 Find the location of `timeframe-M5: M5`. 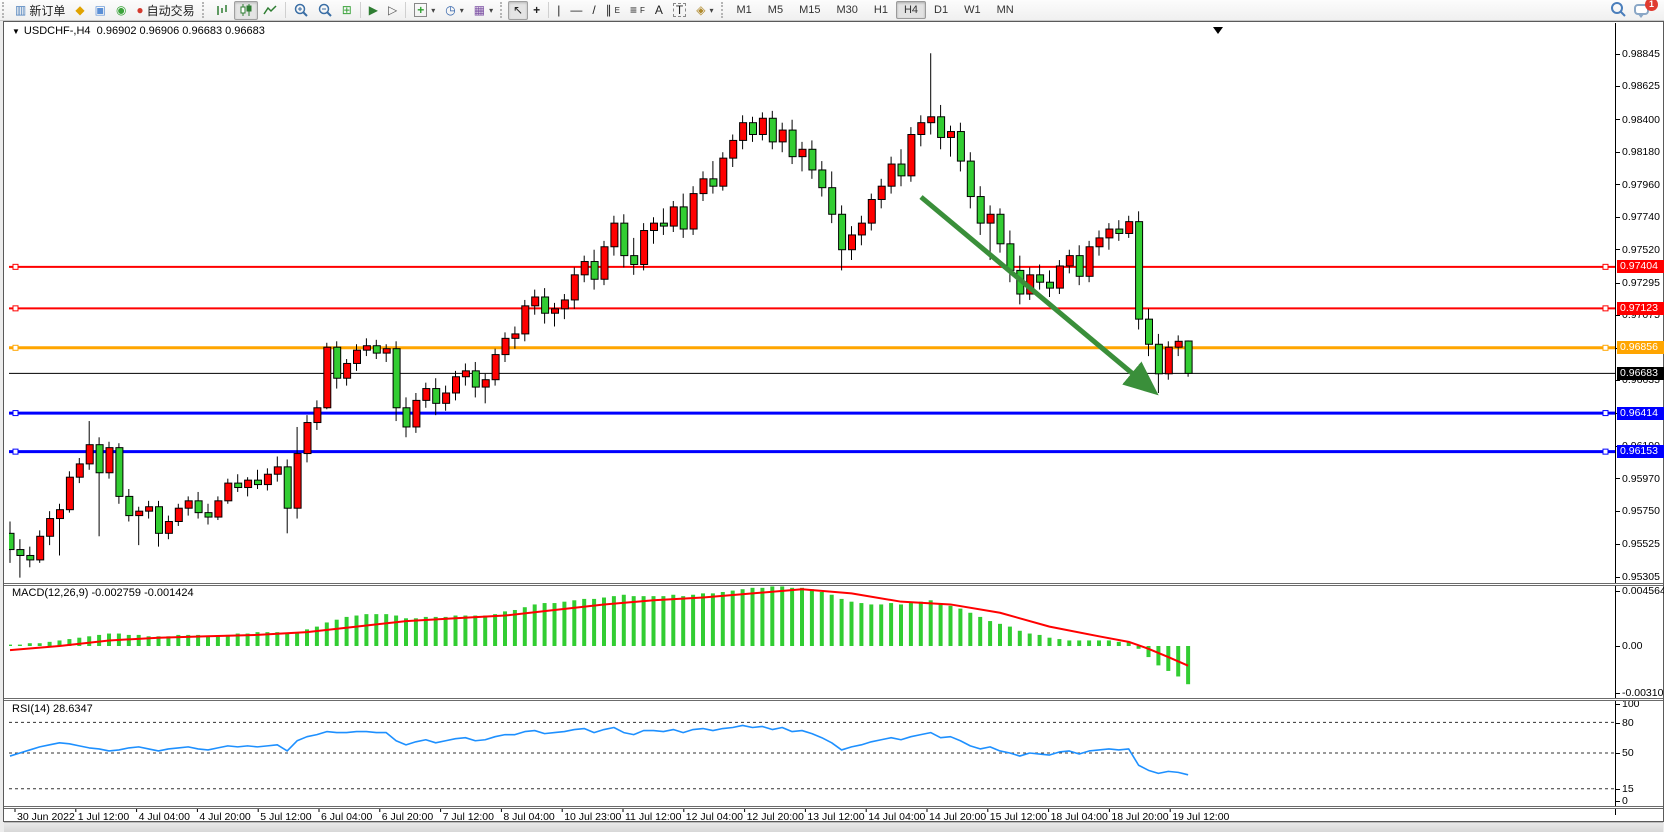

timeframe-M5: M5 is located at coordinates (775, 10).